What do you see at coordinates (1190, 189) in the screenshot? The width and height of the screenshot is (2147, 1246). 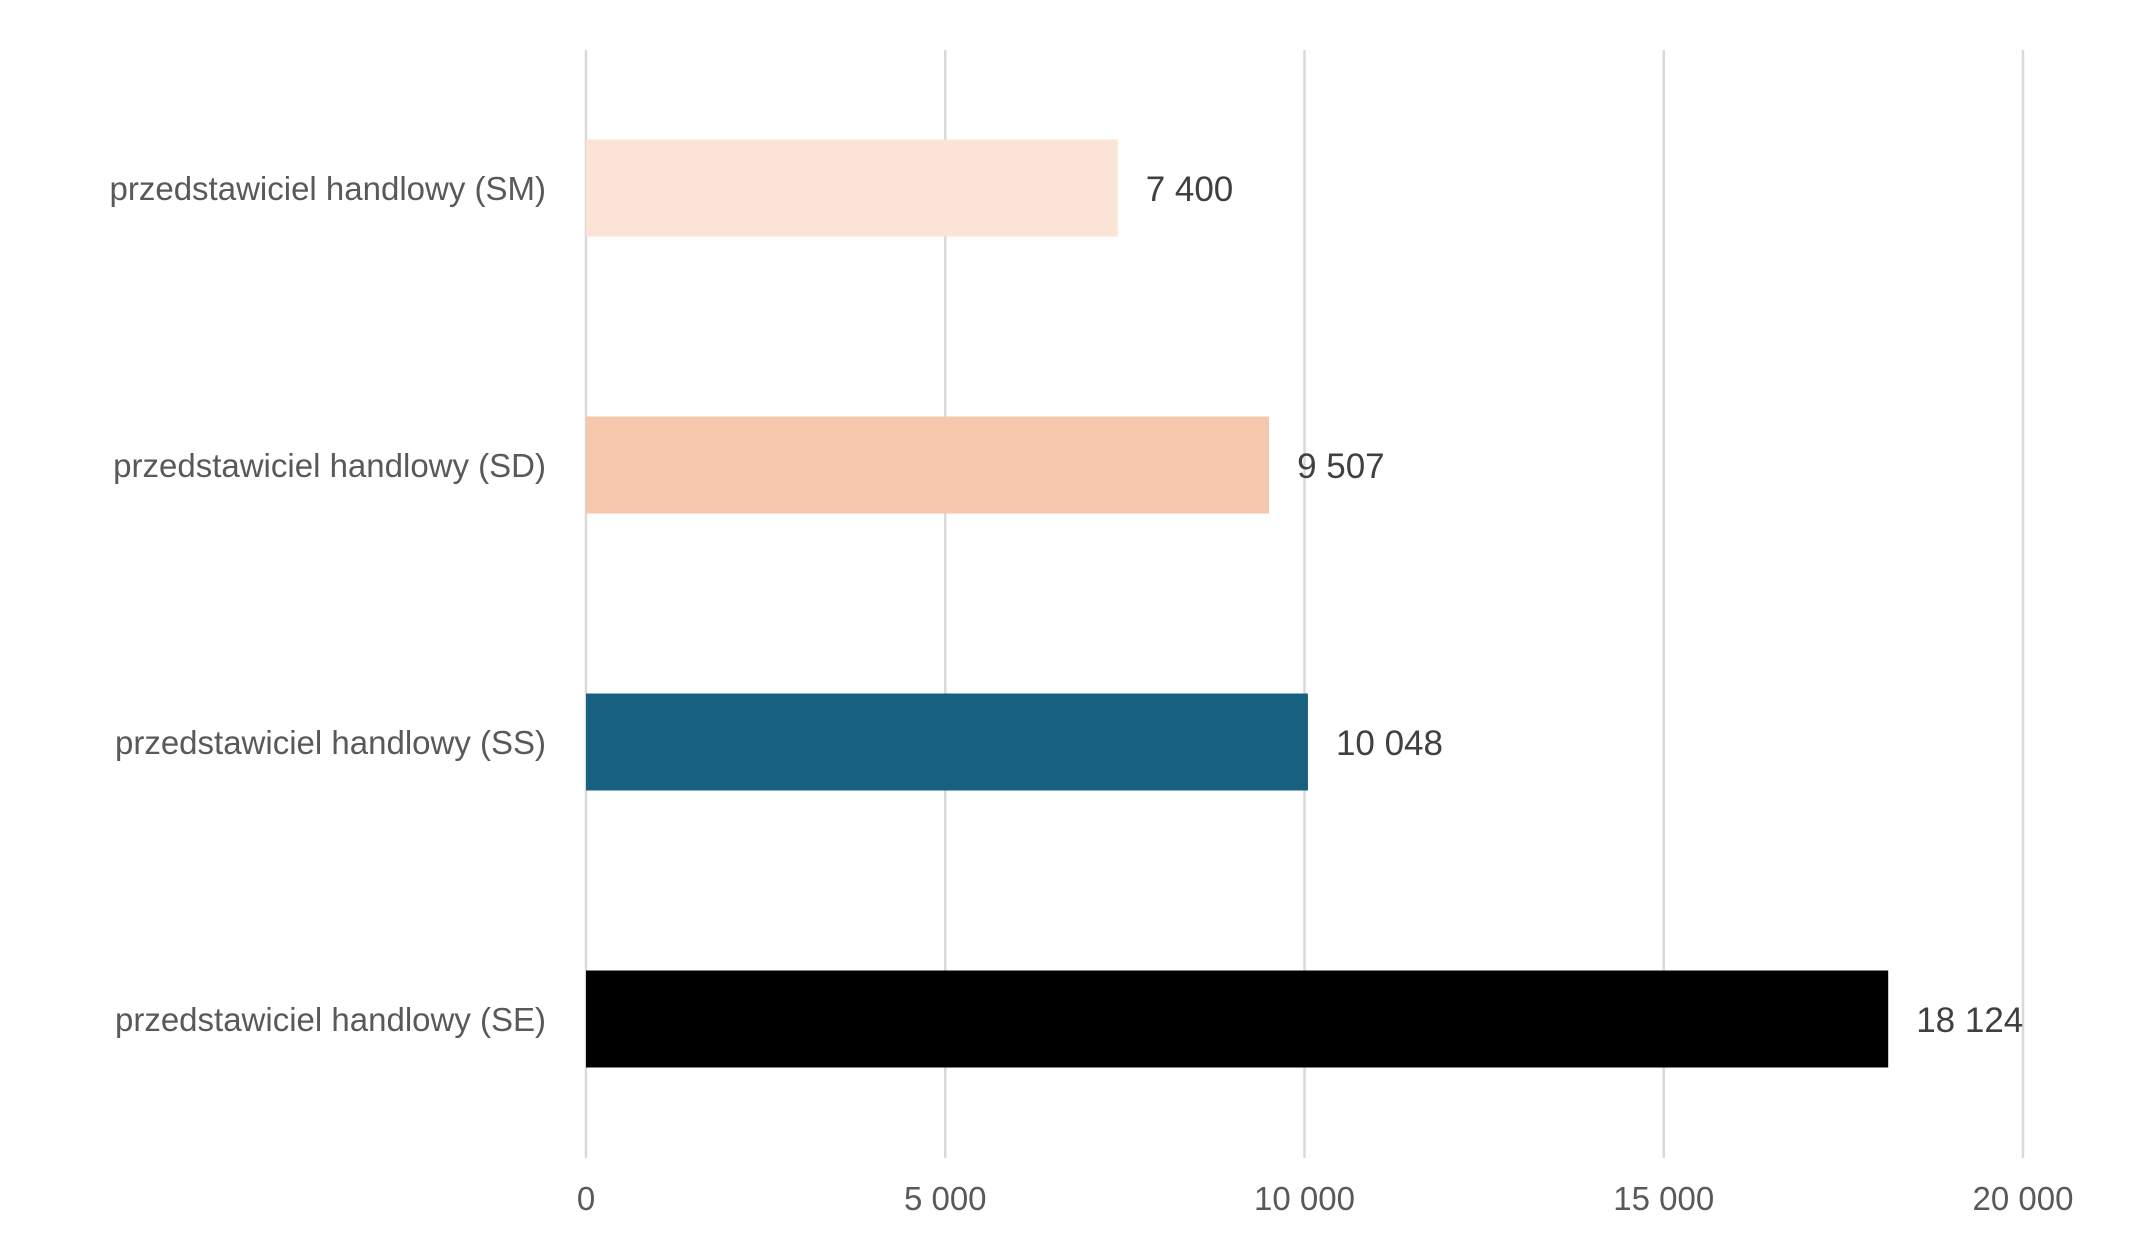 I see `data-label: 7 400` at bounding box center [1190, 189].